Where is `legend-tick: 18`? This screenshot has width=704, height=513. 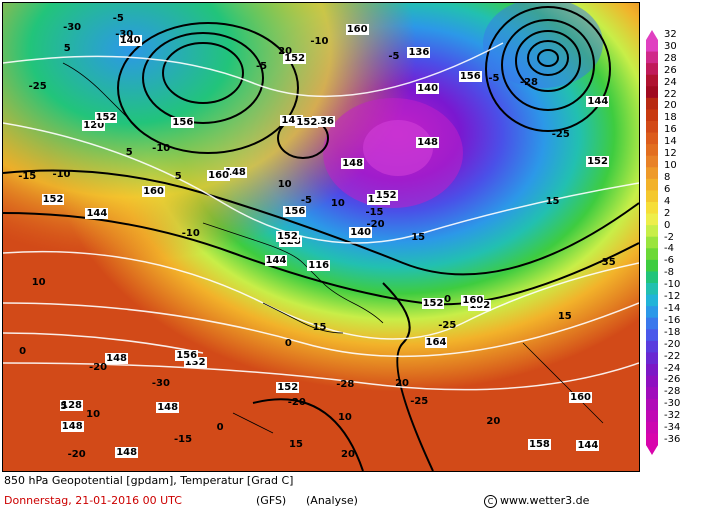
legend-tick: 18 is located at coordinates (670, 118).